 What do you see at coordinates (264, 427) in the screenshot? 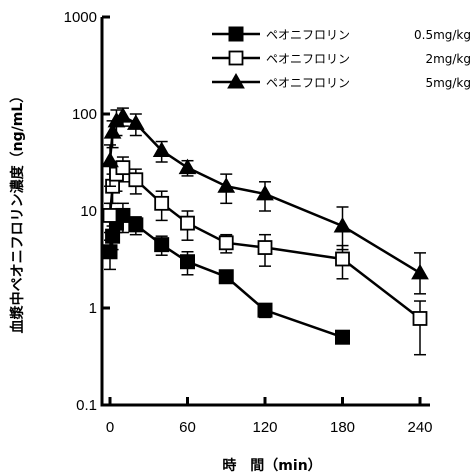
I see `x-tick-label: 120` at bounding box center [264, 427].